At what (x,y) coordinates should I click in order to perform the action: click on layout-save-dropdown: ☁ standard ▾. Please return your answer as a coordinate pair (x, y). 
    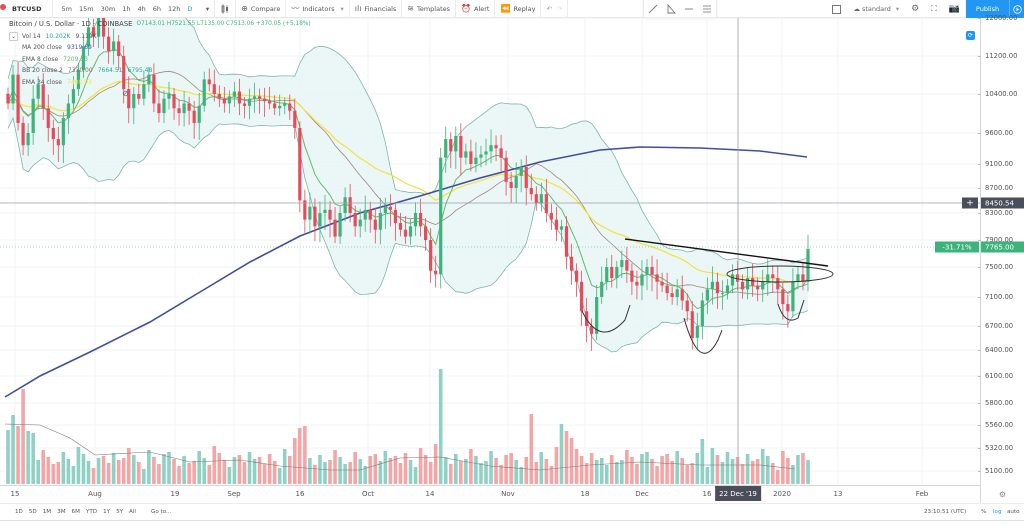
    Looking at the image, I should click on (876, 9).